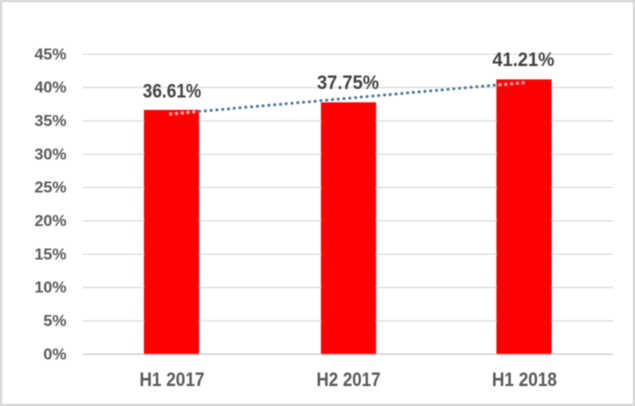 The width and height of the screenshot is (635, 406). I want to click on svg-text: 41.21%, so click(523, 60).